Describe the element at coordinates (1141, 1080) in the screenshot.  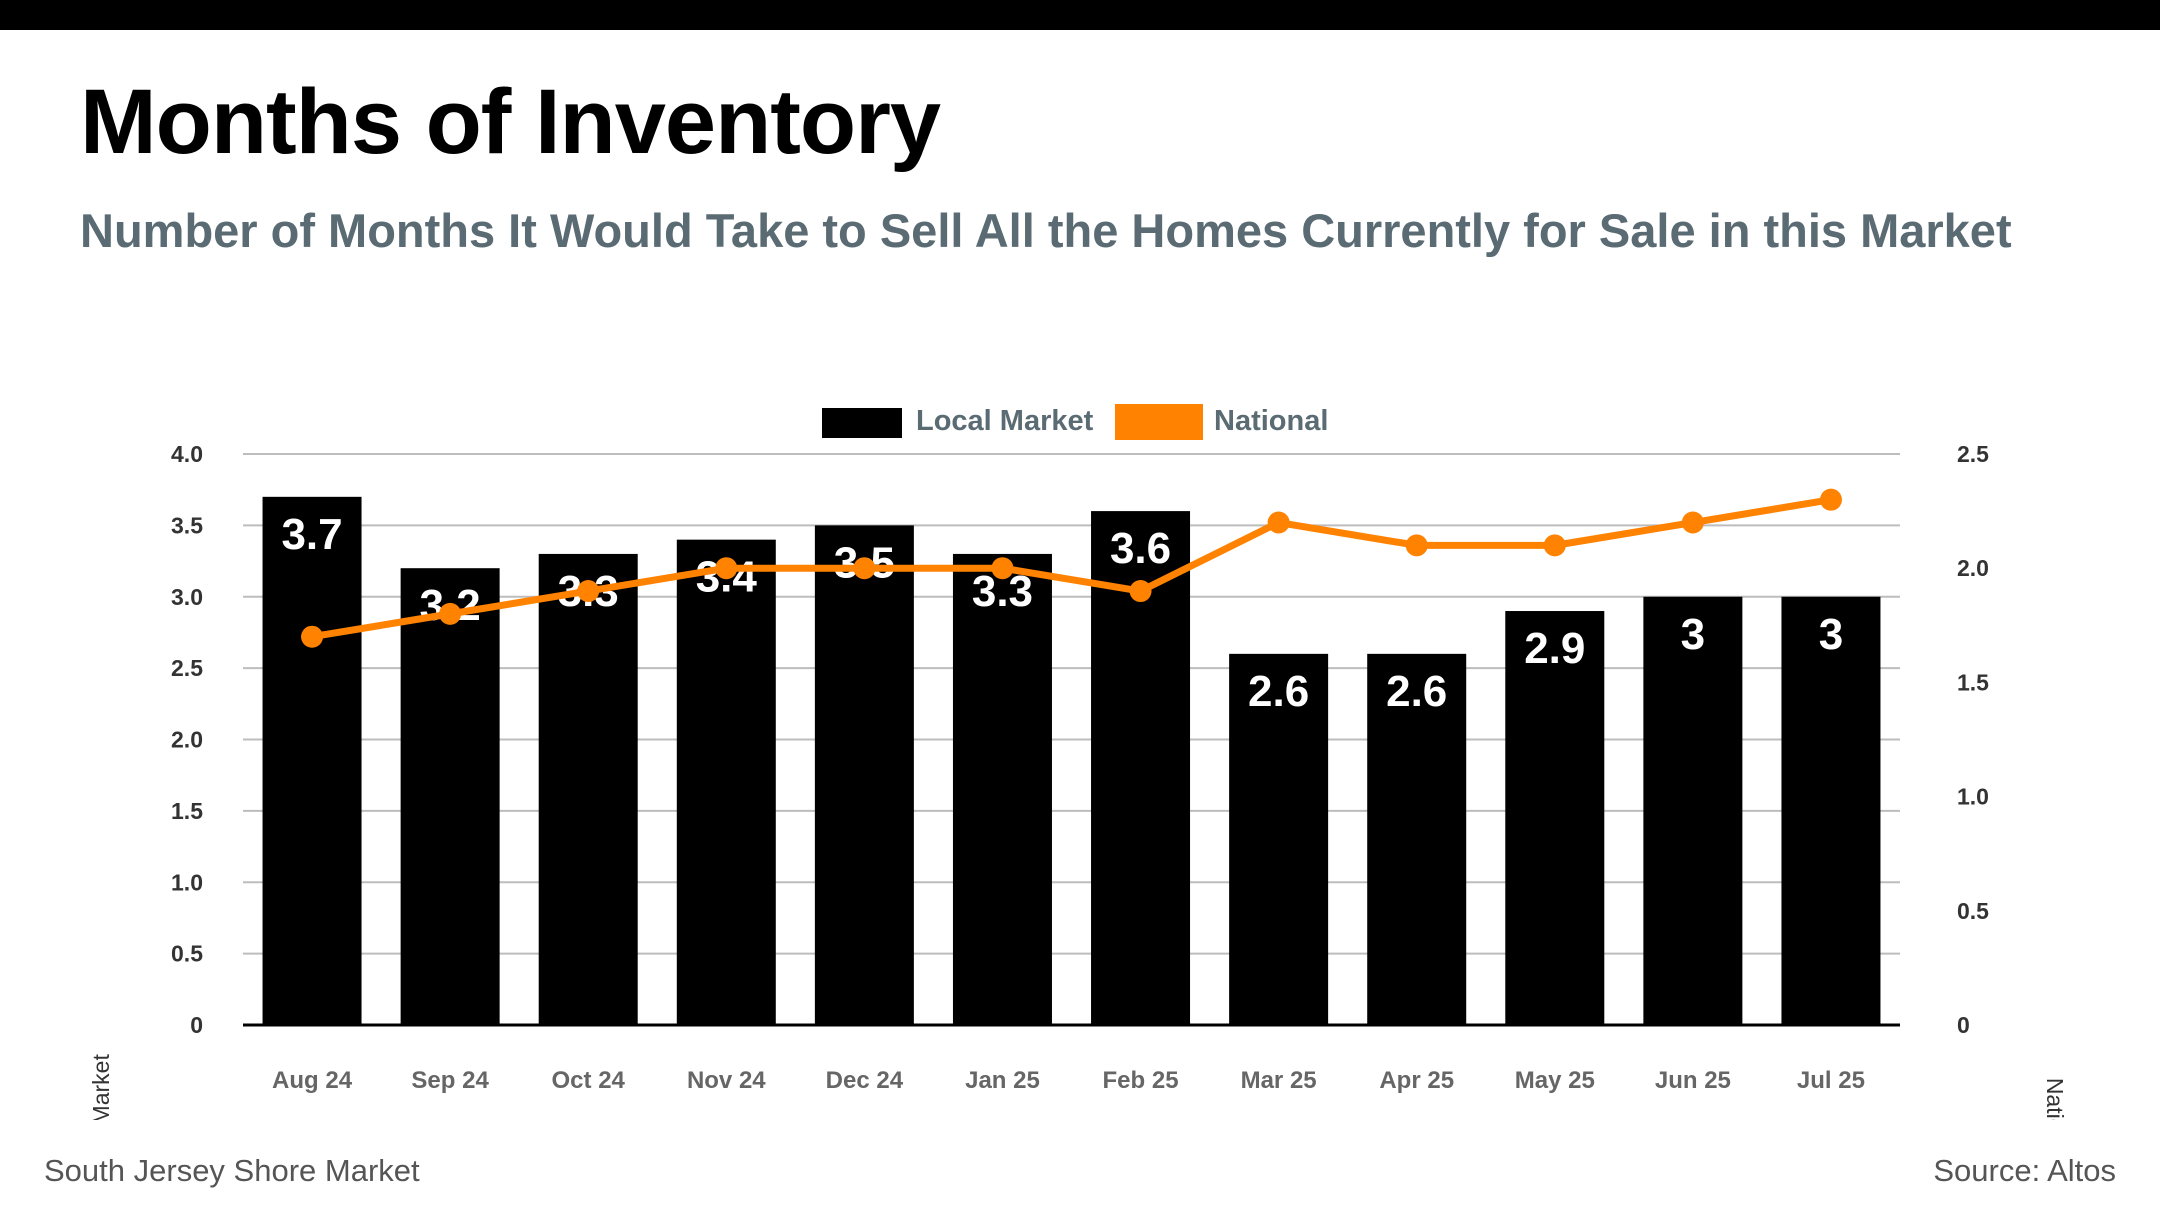
I see `x-axis-category-label: Feb 25` at that location.